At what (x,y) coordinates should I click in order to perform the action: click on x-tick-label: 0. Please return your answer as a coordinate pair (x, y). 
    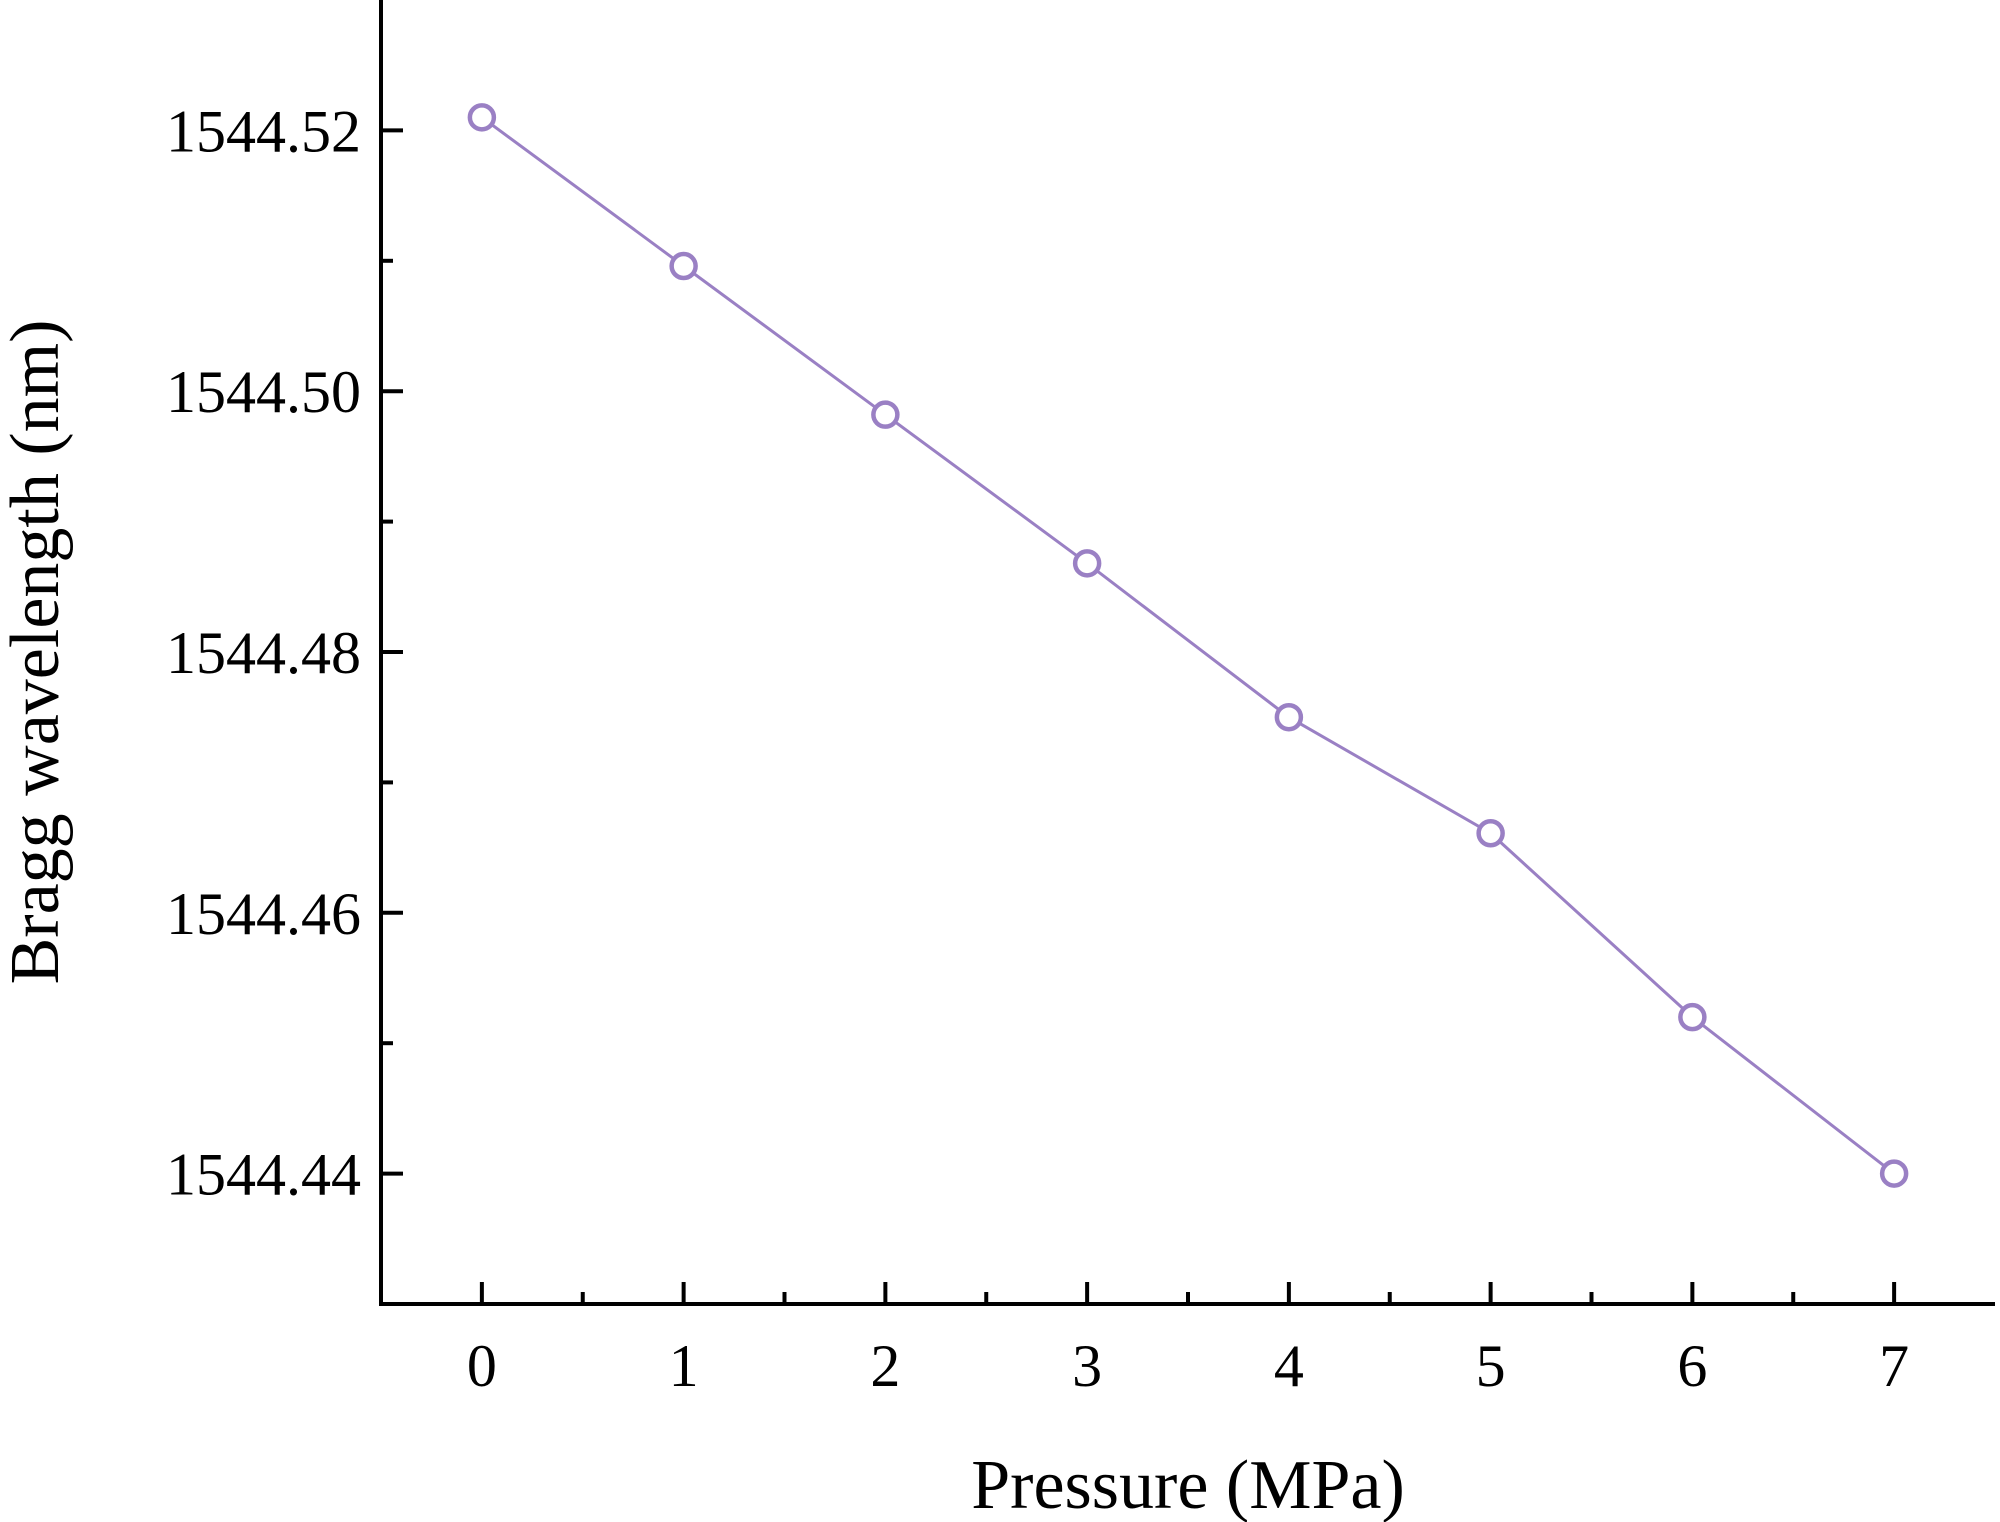
    Looking at the image, I should click on (482, 1366).